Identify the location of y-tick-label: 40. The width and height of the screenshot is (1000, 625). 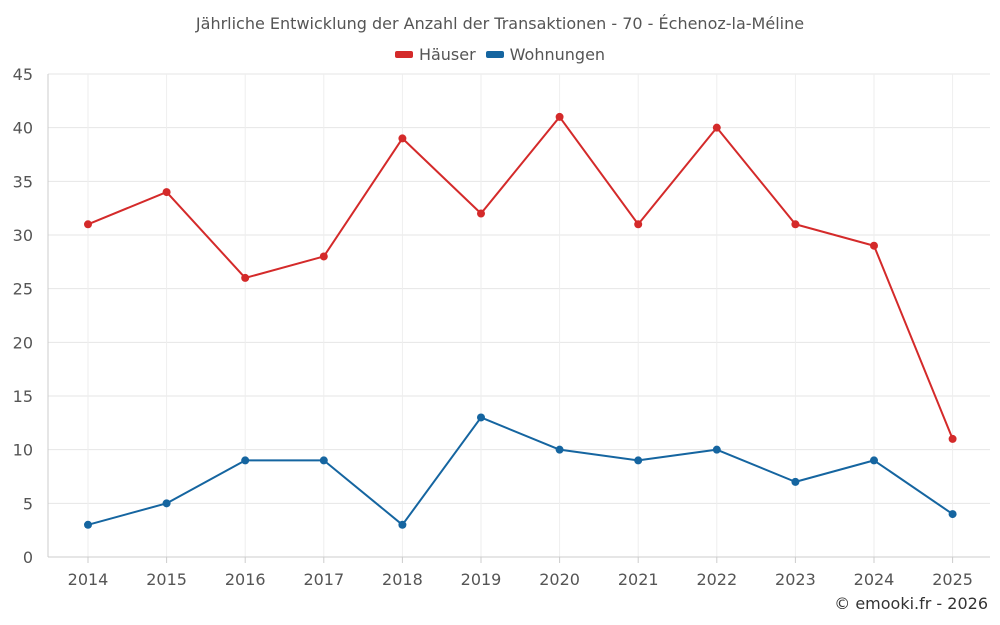
(23, 128).